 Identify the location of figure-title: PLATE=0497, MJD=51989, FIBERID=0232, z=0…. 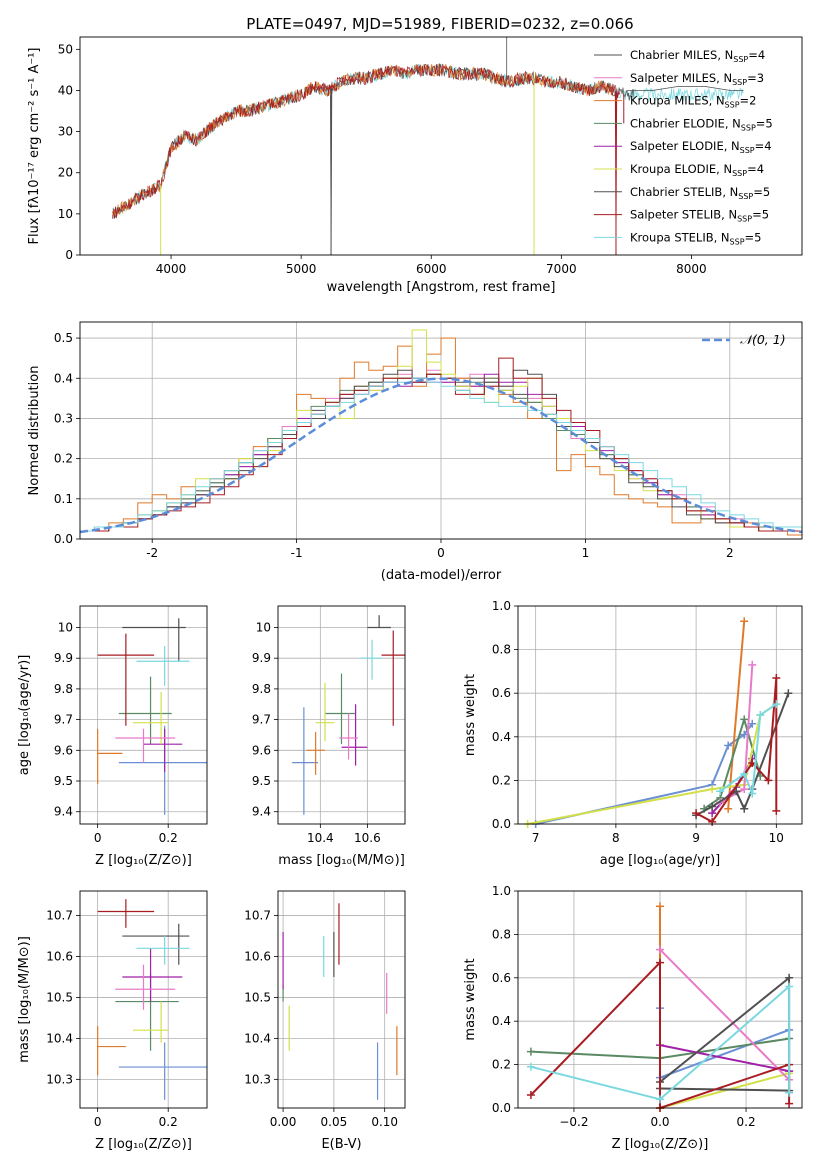
(439, 24).